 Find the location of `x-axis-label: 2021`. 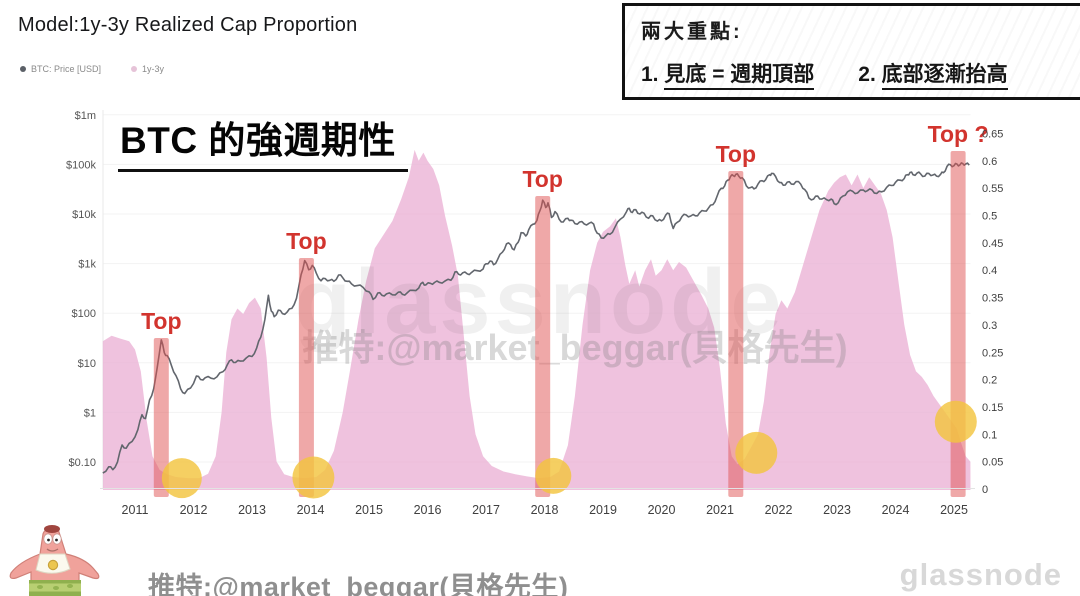

x-axis-label: 2021 is located at coordinates (720, 510).